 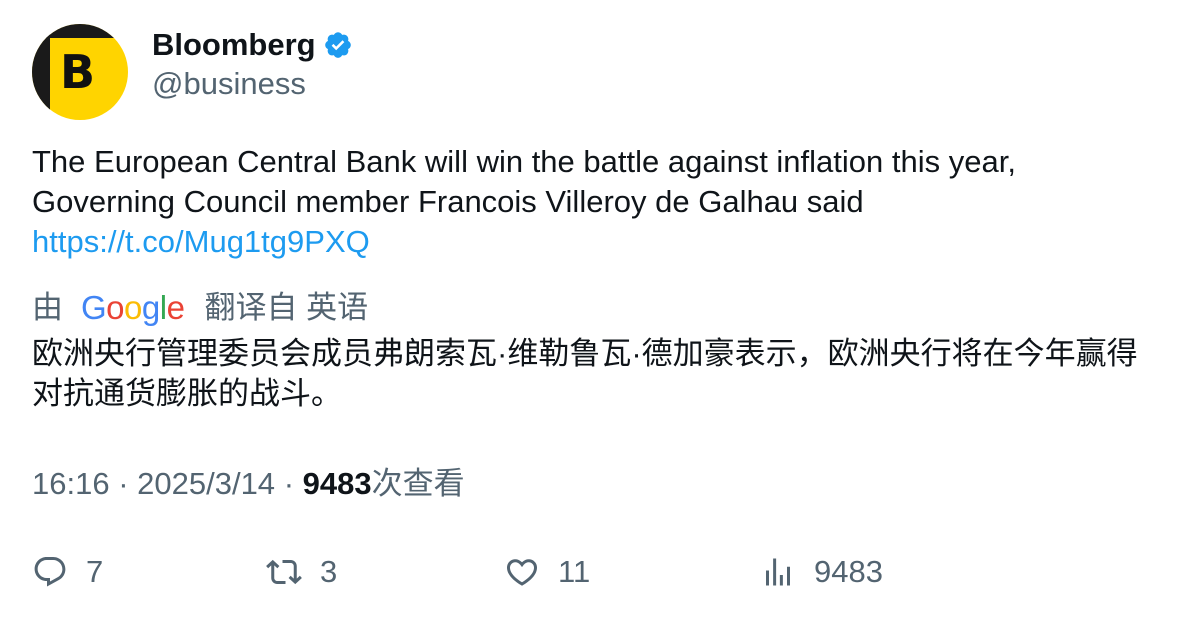 I want to click on verified-badge-icon, so click(x=338, y=45).